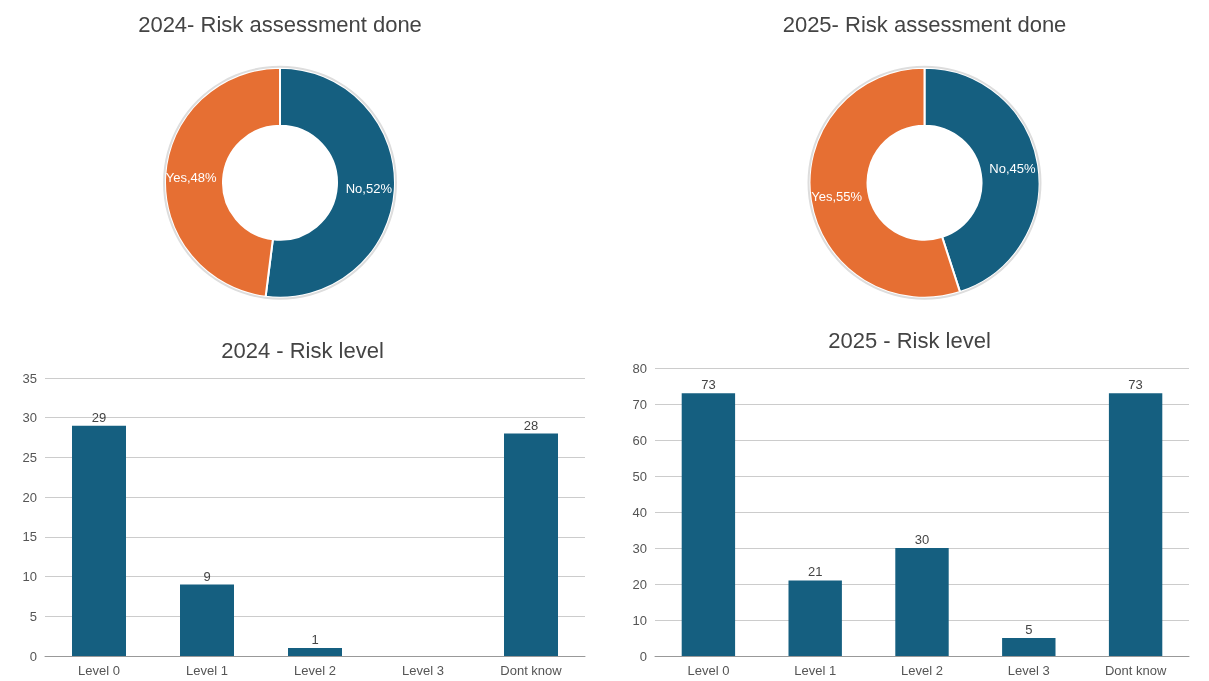  Describe the element at coordinates (922, 539) in the screenshot. I see `data-label: 30` at that location.